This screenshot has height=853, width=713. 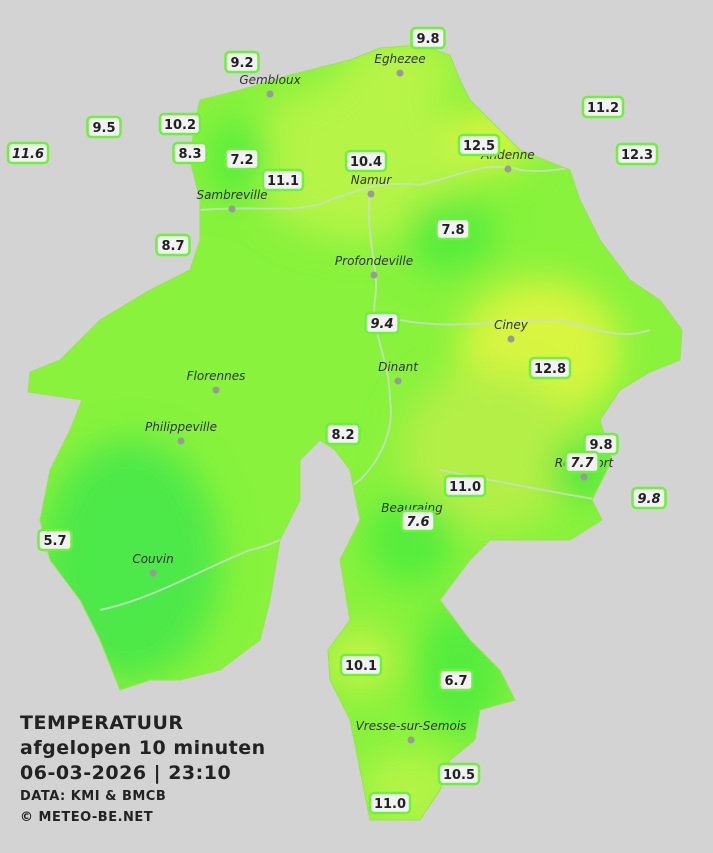 I want to click on station-value: 7.2, so click(x=241, y=160).